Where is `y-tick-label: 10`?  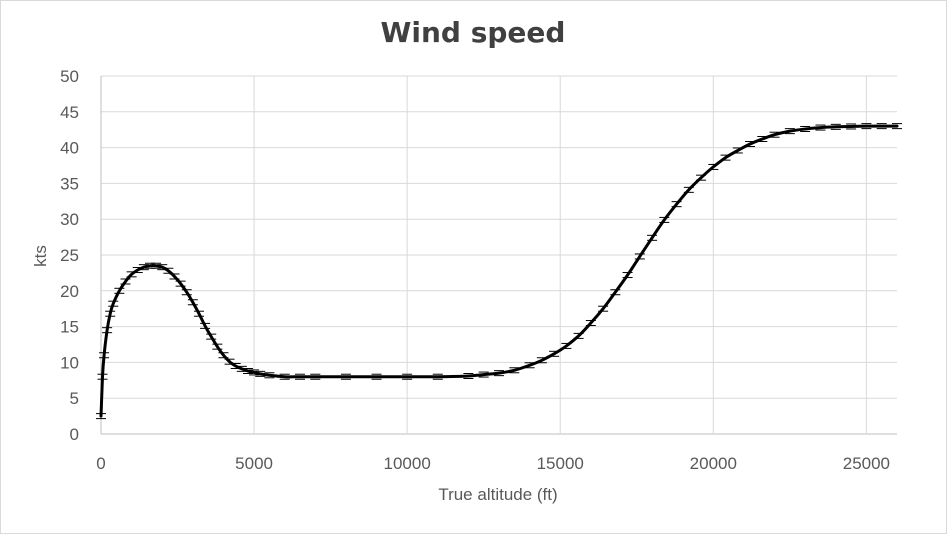 y-tick-label: 10 is located at coordinates (69, 362).